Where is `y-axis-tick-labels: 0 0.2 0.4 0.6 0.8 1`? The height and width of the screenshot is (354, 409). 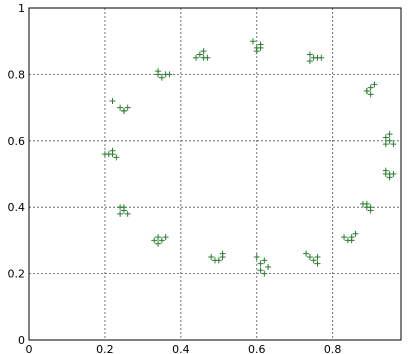
y-axis-tick-labels: 0 0.2 0.4 0.6 0.8 1 is located at coordinates (17, 174).